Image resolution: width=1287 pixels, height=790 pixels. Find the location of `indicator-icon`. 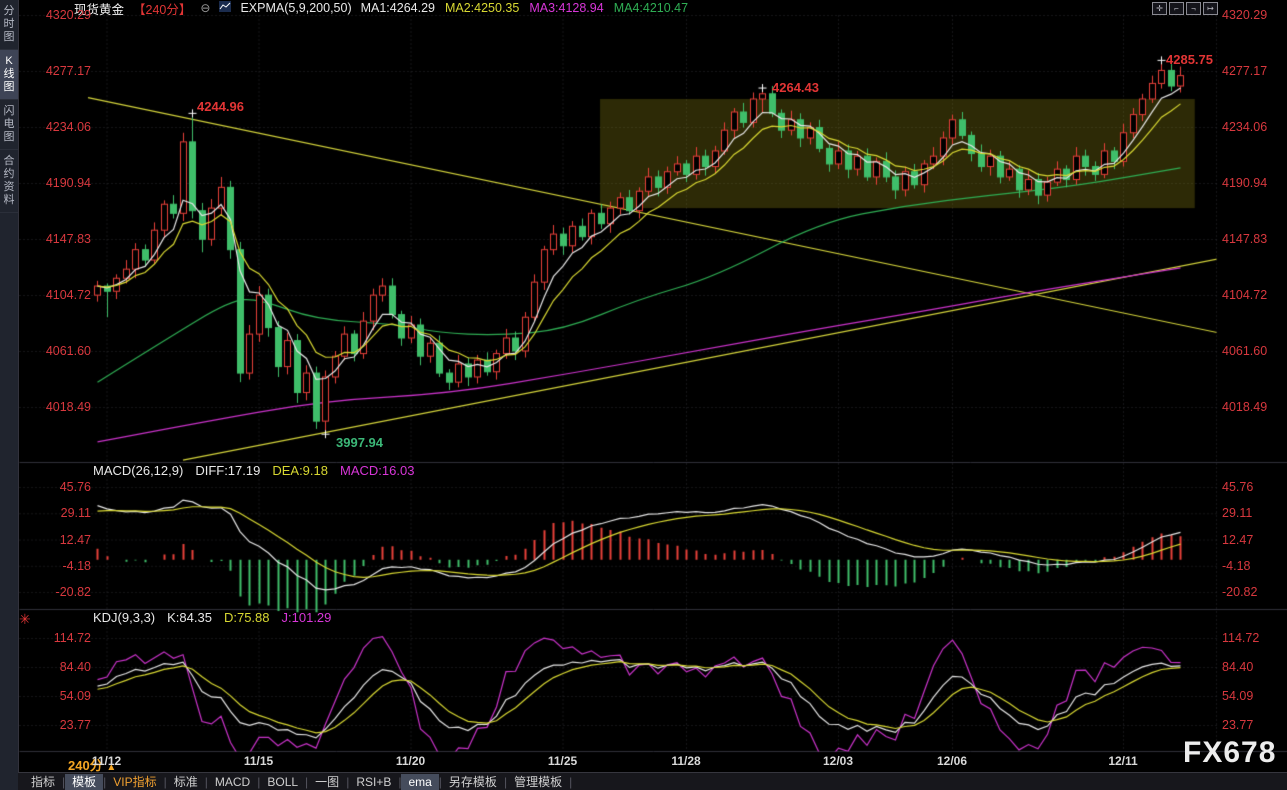

indicator-icon is located at coordinates (225, 8).